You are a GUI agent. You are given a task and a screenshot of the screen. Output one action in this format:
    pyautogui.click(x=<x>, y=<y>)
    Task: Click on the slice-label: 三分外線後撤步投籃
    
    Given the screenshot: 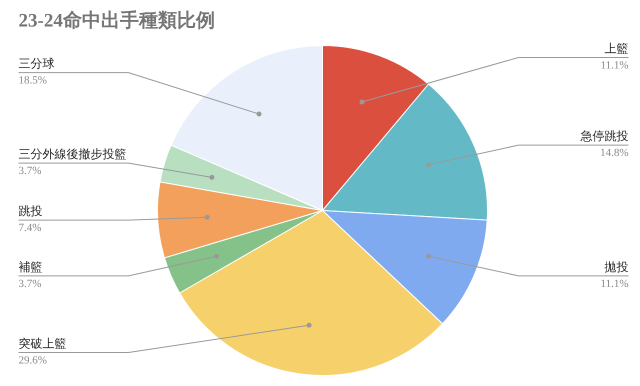 What is the action you would take?
    pyautogui.click(x=72, y=154)
    